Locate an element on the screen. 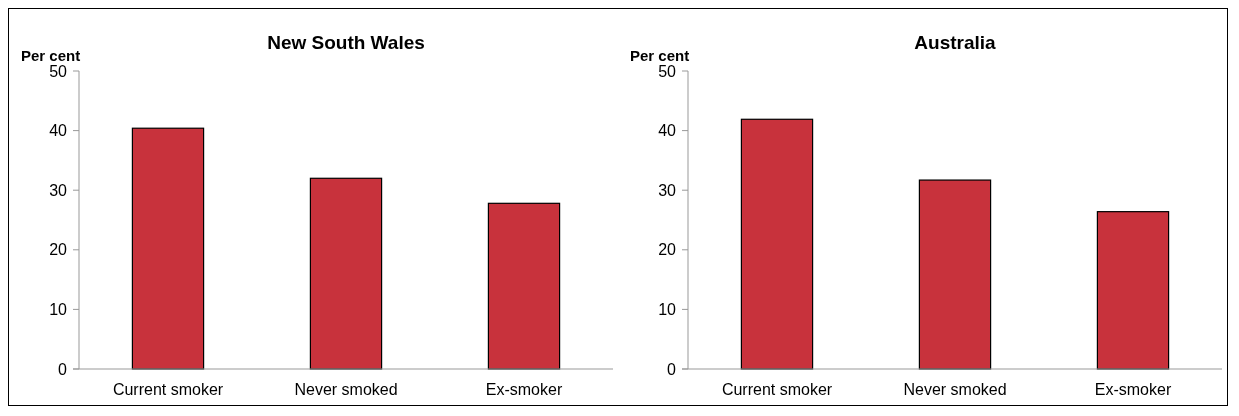 This screenshot has height=416, width=1239. chart-title: Australia is located at coordinates (955, 42).